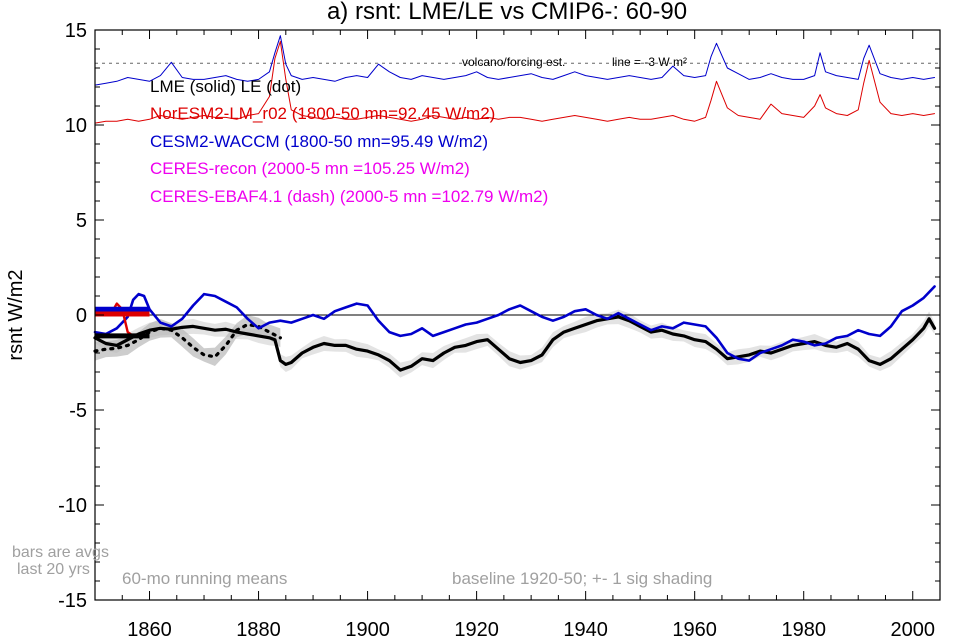 The height and width of the screenshot is (641, 957). What do you see at coordinates (53, 569) in the screenshot?
I see `bars-note-line2: last 20 yrs` at bounding box center [53, 569].